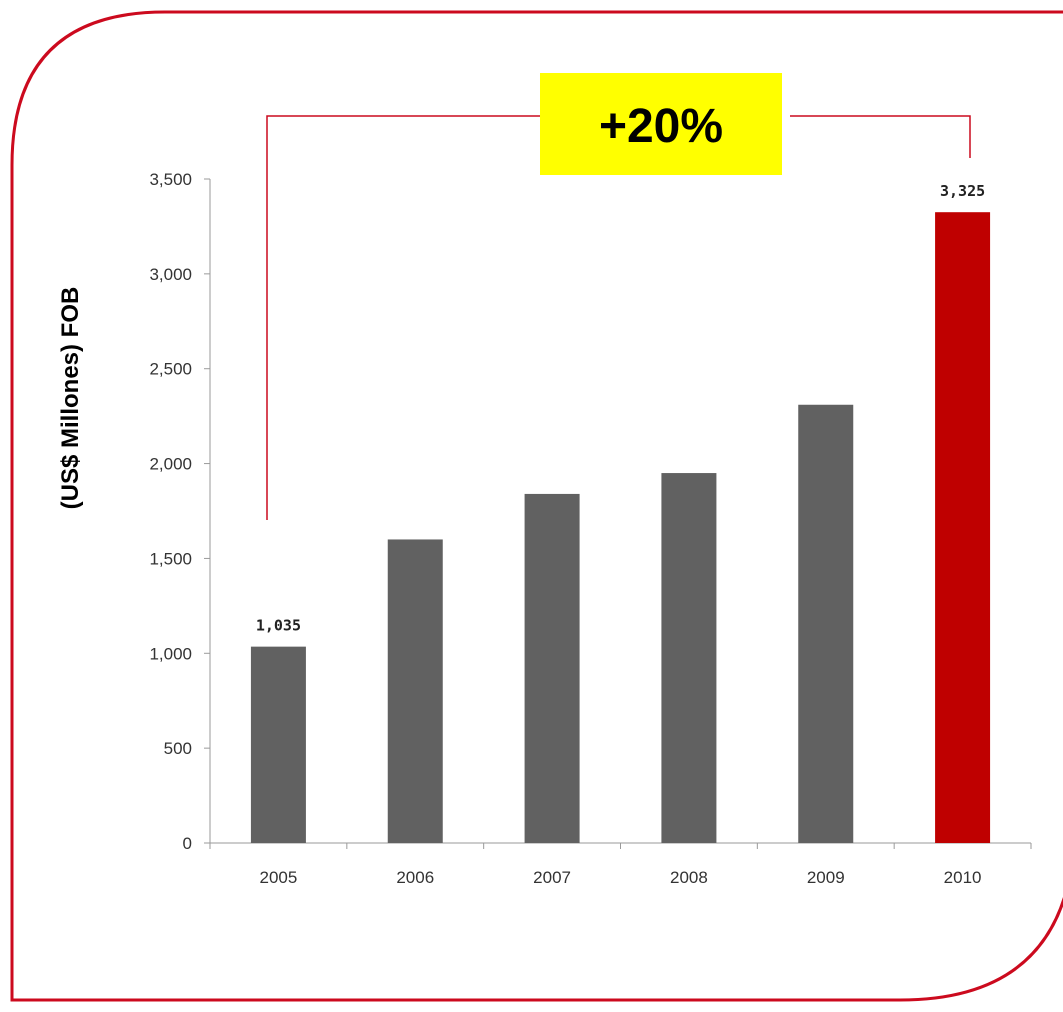  I want to click on y-tick-label: 3,000, so click(170, 274).